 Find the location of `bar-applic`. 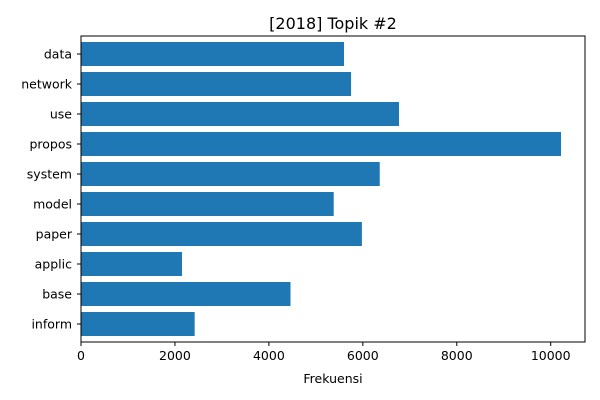

bar-applic is located at coordinates (131, 264).